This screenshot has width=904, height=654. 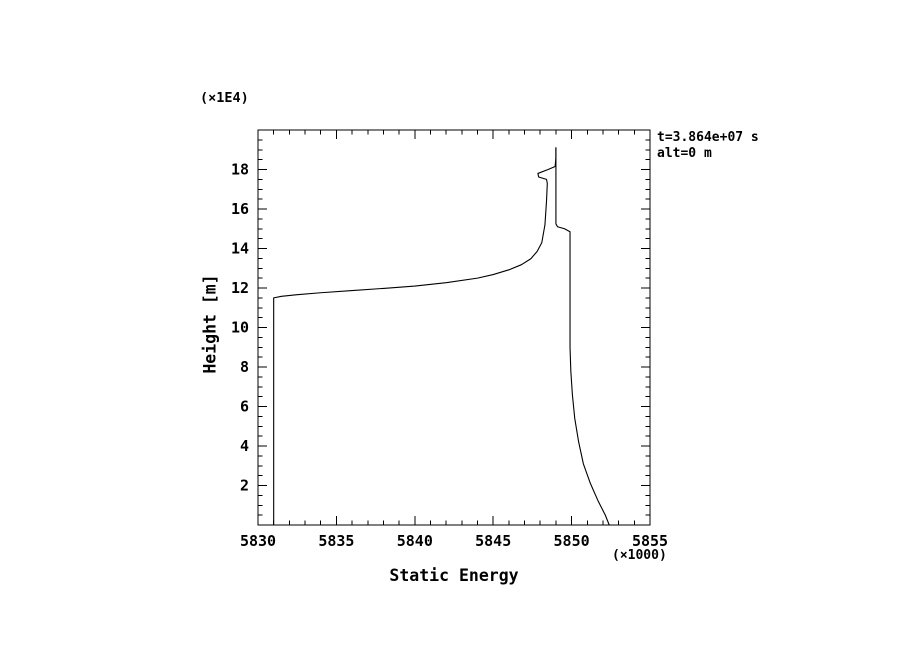 What do you see at coordinates (336, 541) in the screenshot?
I see `x-tick-label: 5835` at bounding box center [336, 541].